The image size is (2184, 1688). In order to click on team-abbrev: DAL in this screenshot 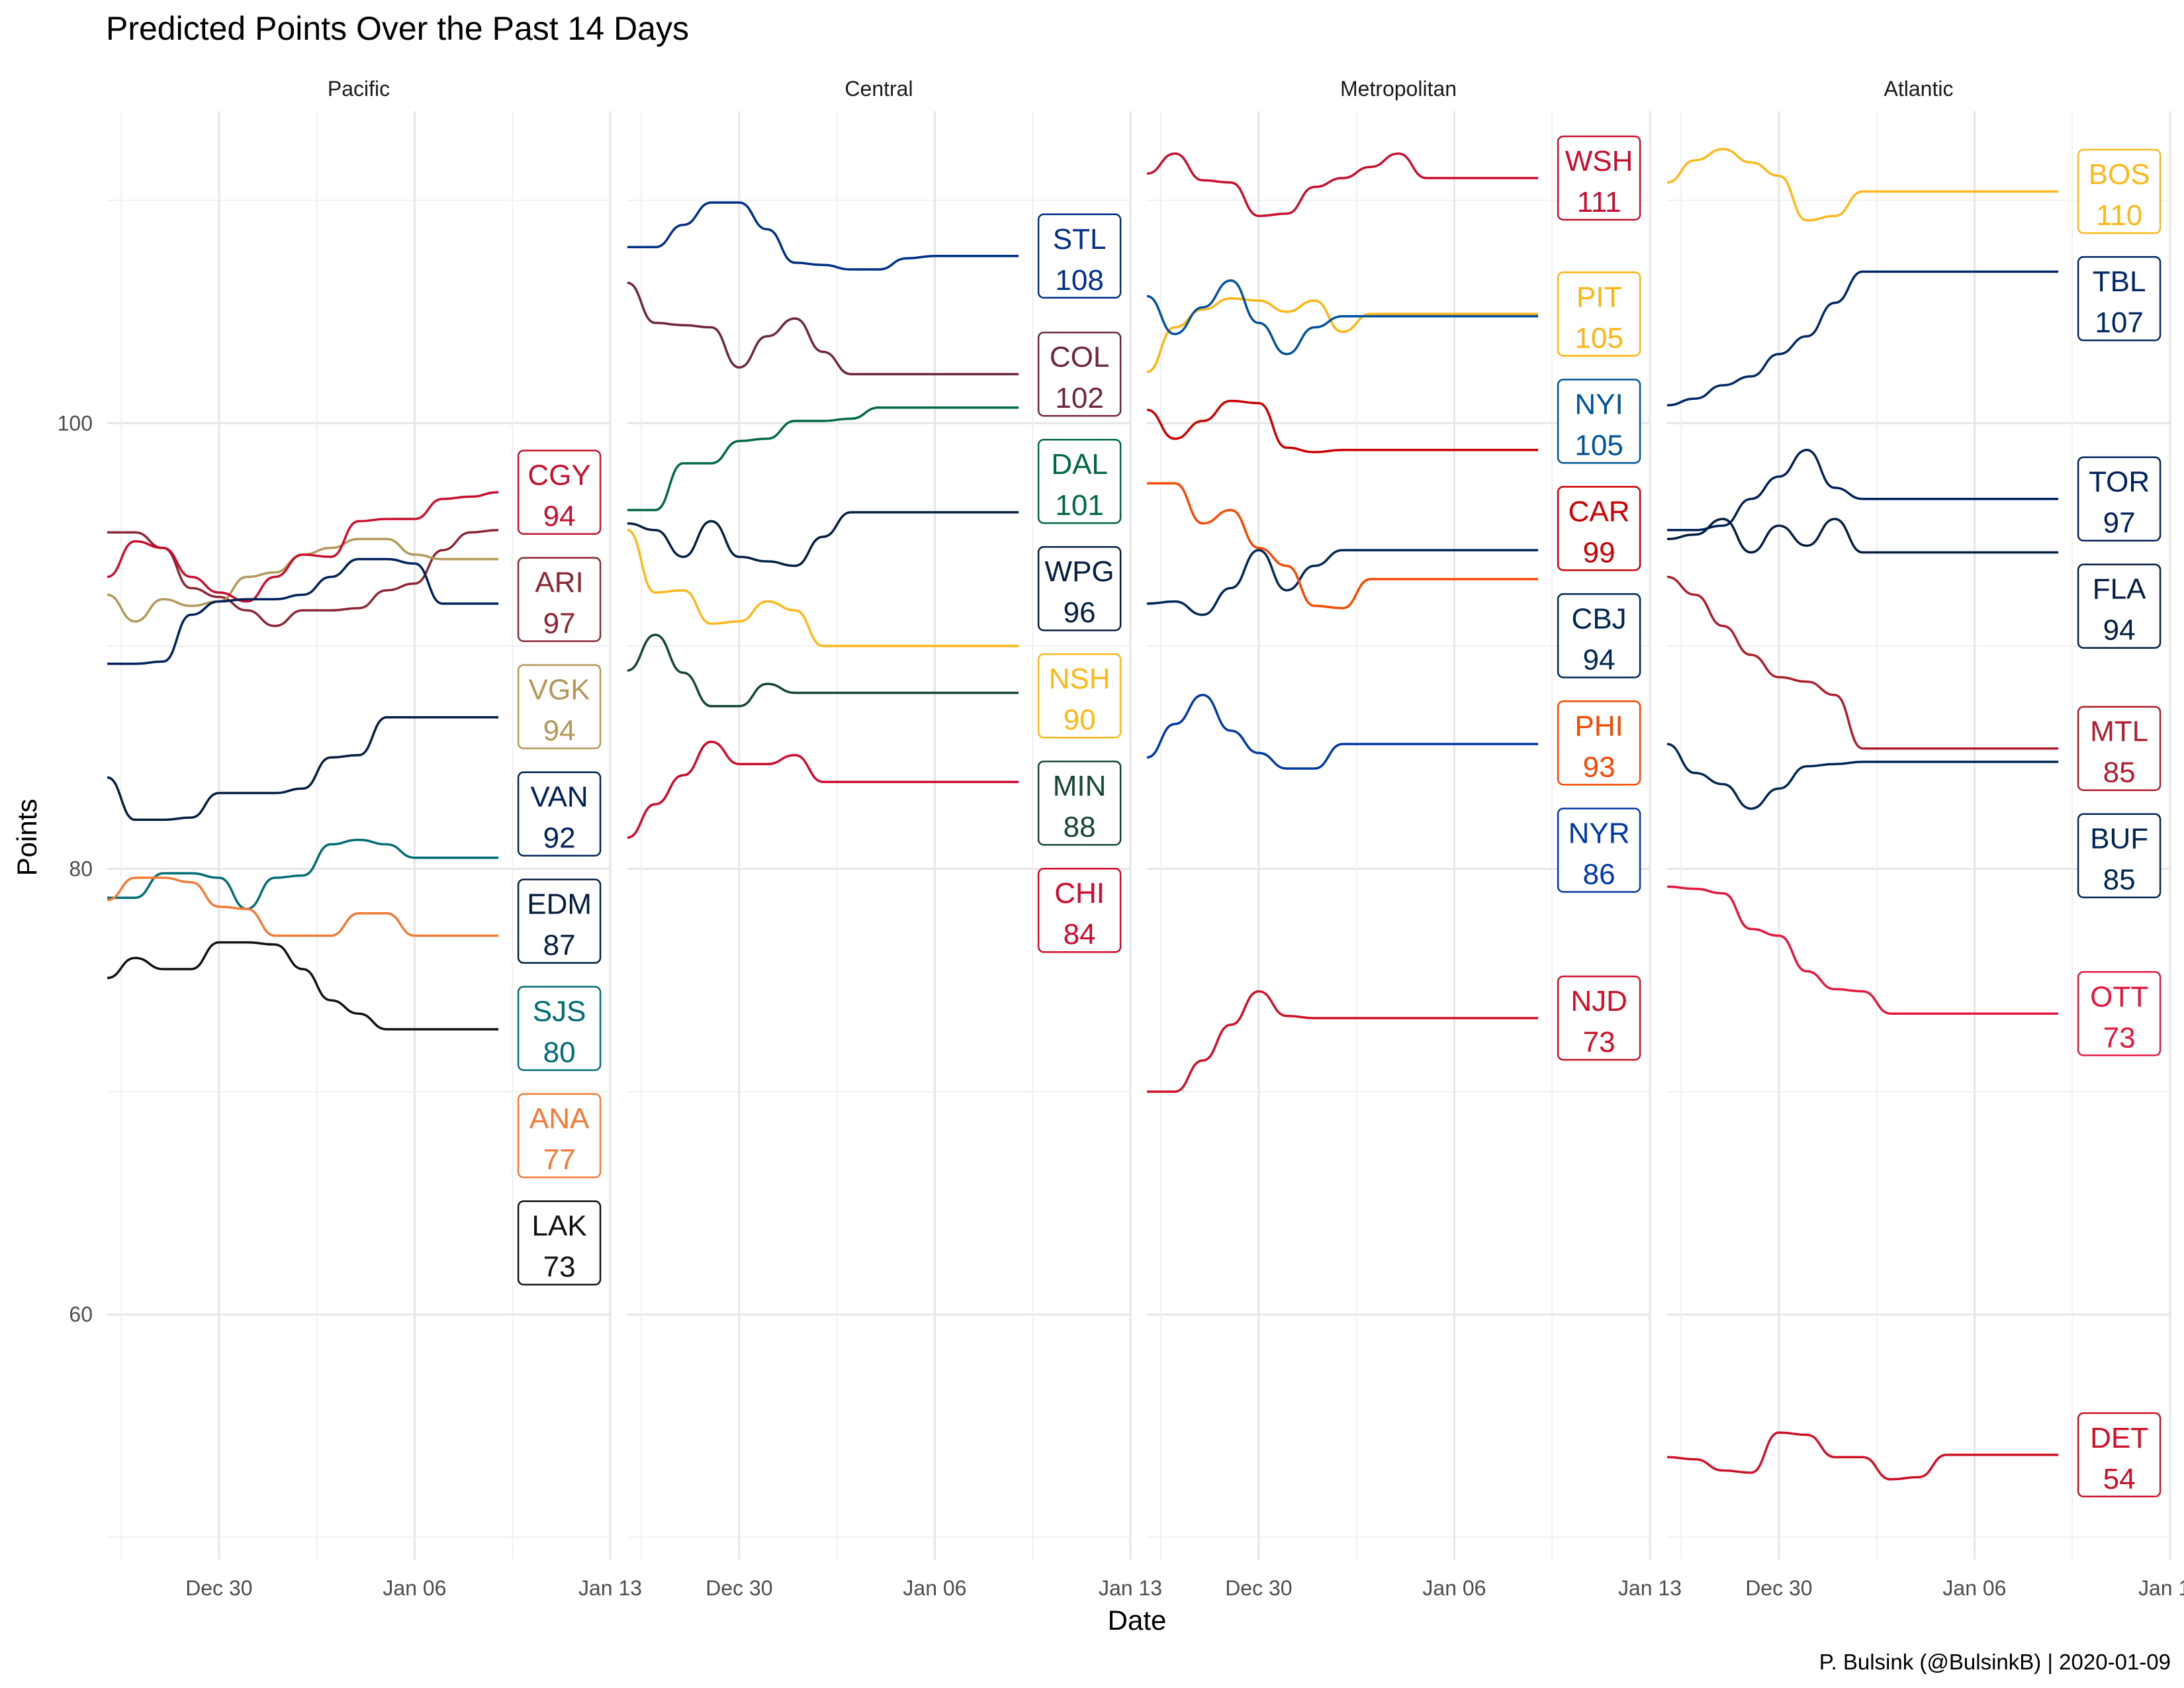, I will do `click(1079, 464)`.